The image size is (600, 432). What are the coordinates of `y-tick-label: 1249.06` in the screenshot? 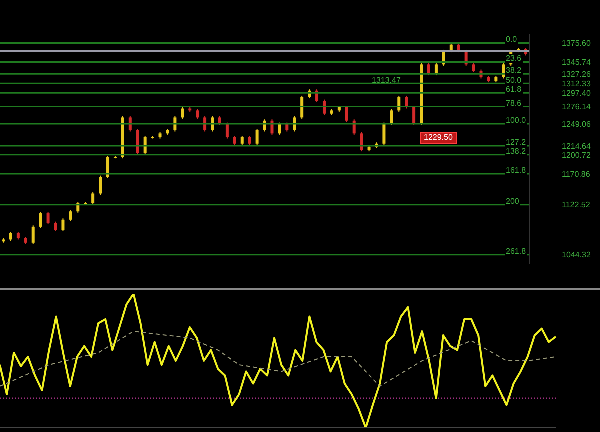 It's located at (577, 124).